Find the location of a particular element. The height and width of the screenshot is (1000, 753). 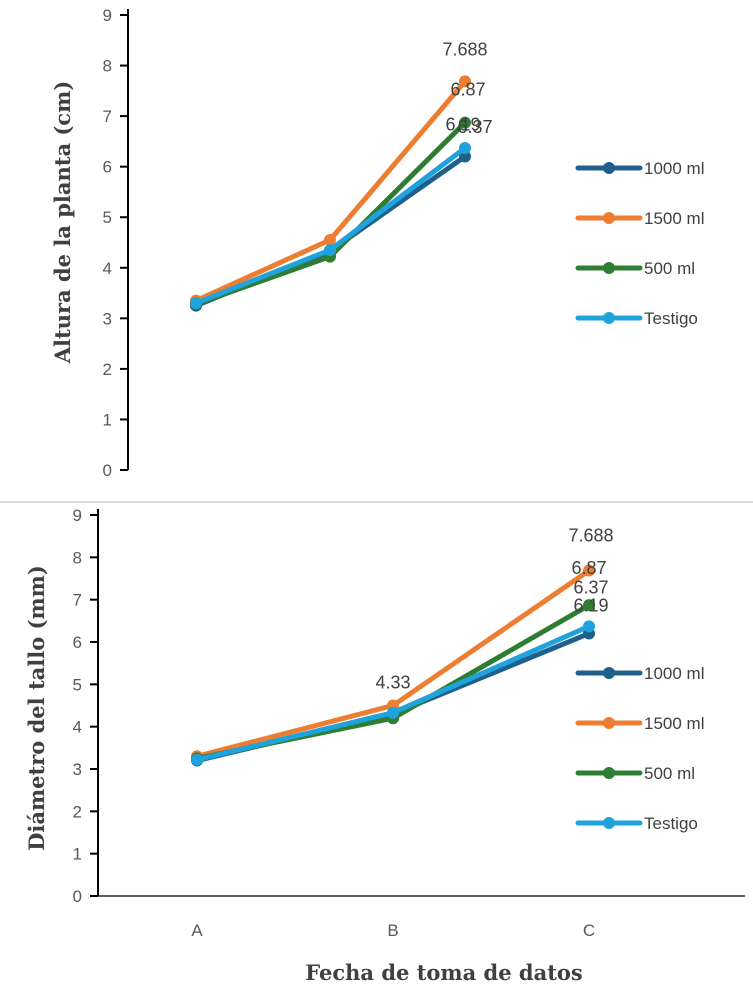

data-point-1000-ml is located at coordinates (465, 156).